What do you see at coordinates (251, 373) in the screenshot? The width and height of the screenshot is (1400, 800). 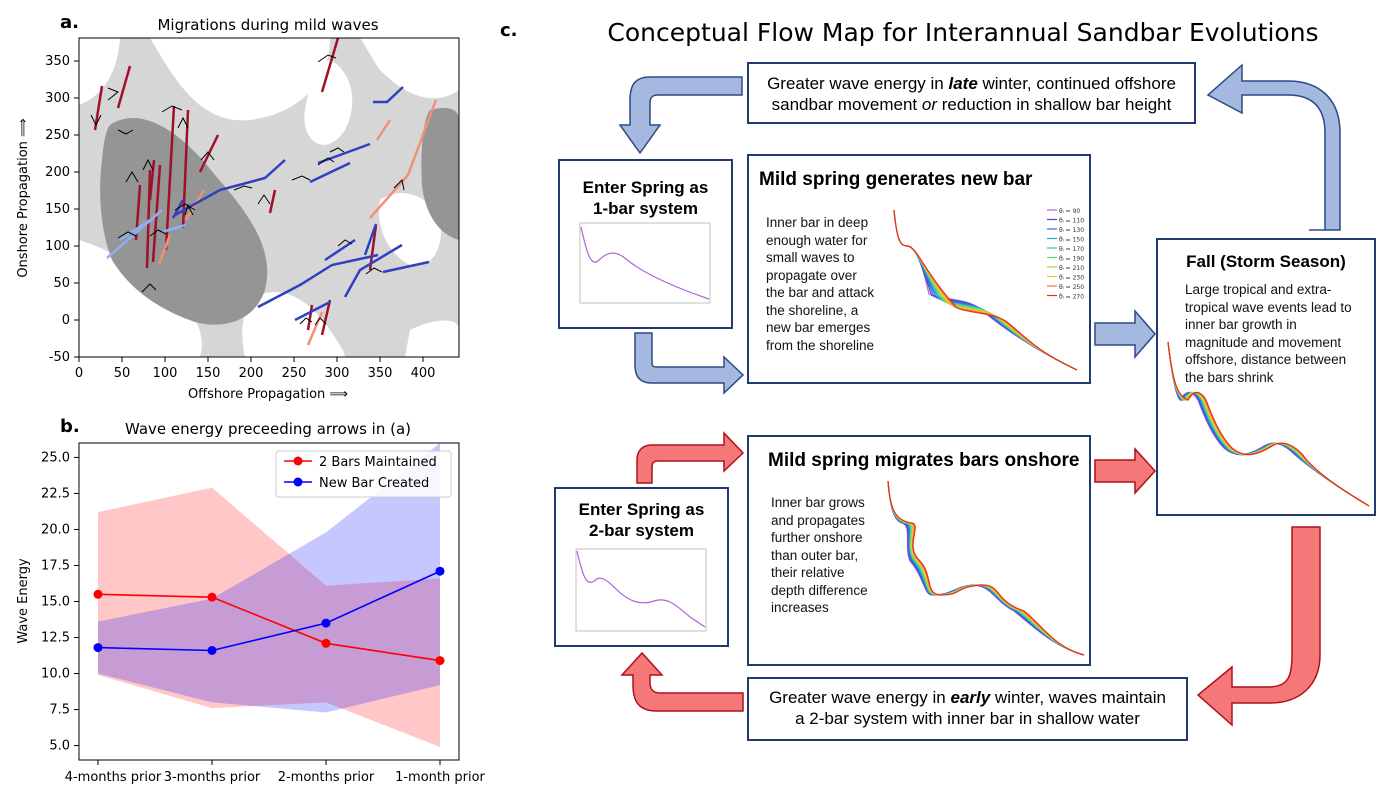 I see `panel-a-xtick: 200` at bounding box center [251, 373].